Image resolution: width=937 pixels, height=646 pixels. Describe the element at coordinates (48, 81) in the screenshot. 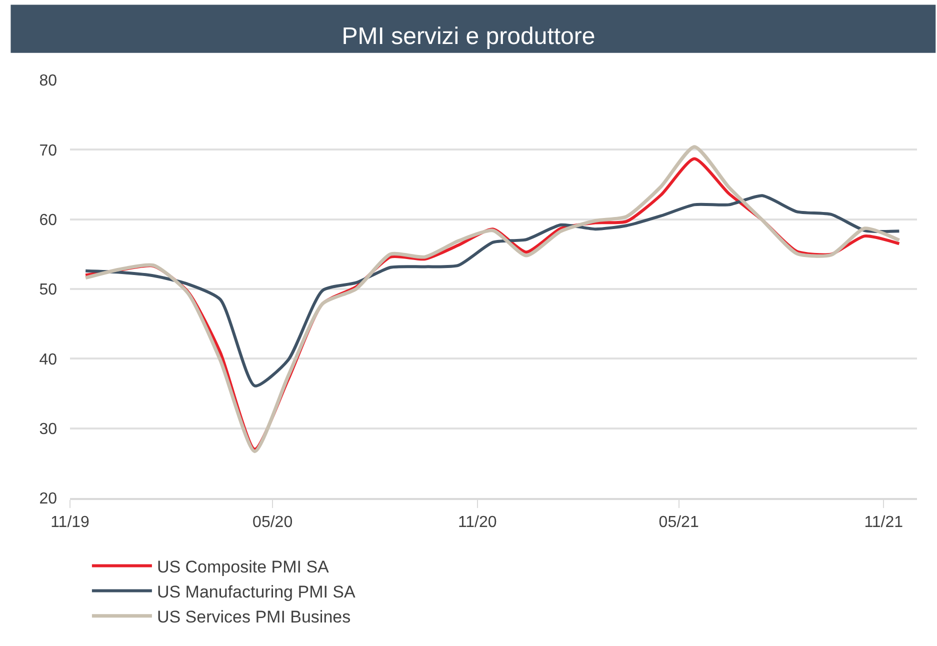

I see `y-tick-label: 80` at that location.